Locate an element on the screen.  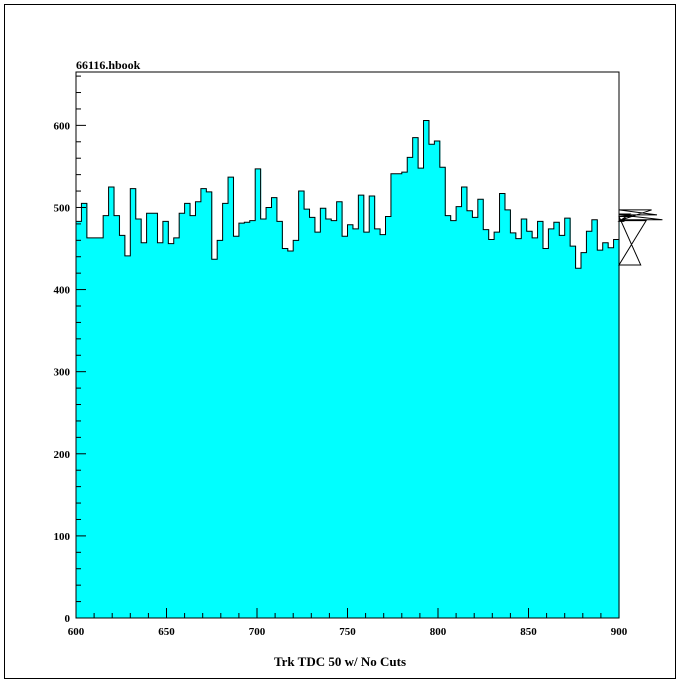
chart-title: 66116.hbook is located at coordinates (108, 65).